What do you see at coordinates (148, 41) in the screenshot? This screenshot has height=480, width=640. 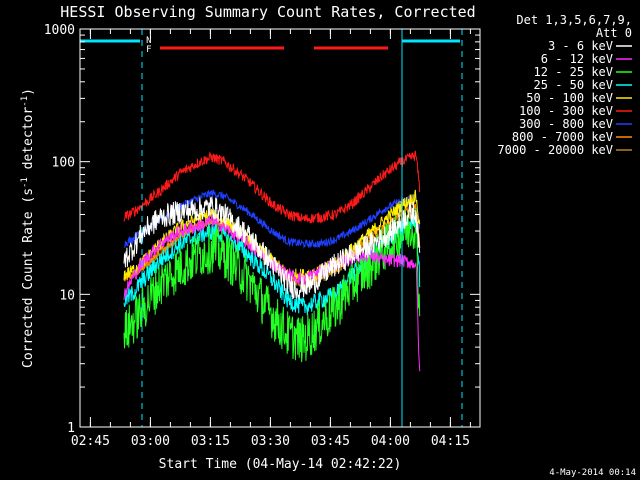 I see `night-flag-label: N` at bounding box center [148, 41].